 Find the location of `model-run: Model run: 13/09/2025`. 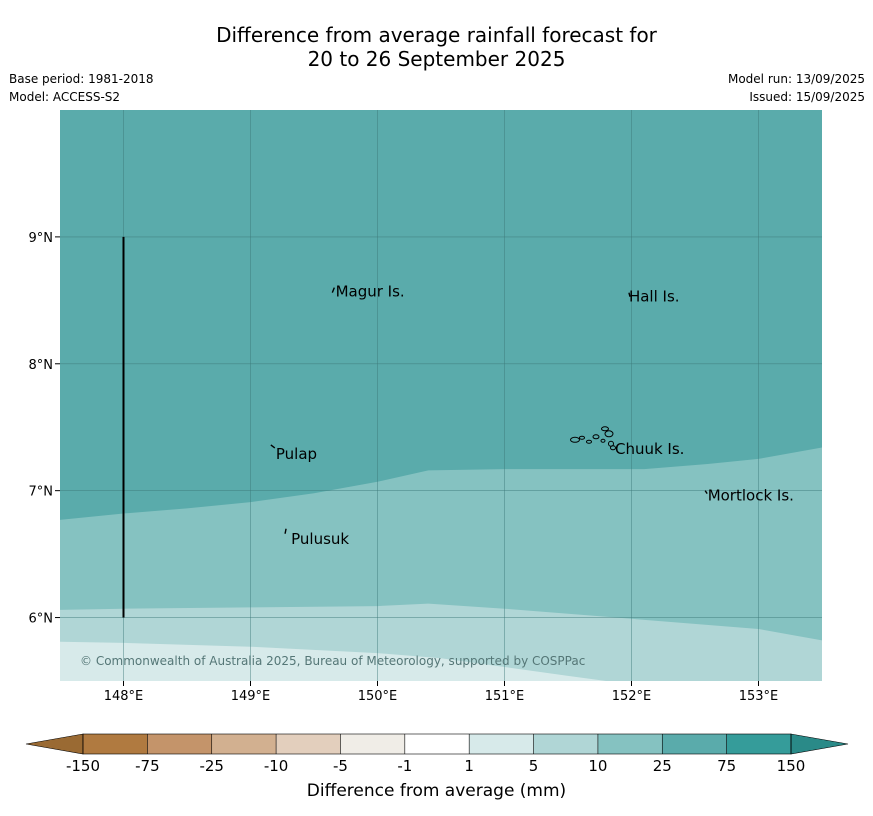

model-run: Model run: 13/09/2025 is located at coordinates (796, 79).